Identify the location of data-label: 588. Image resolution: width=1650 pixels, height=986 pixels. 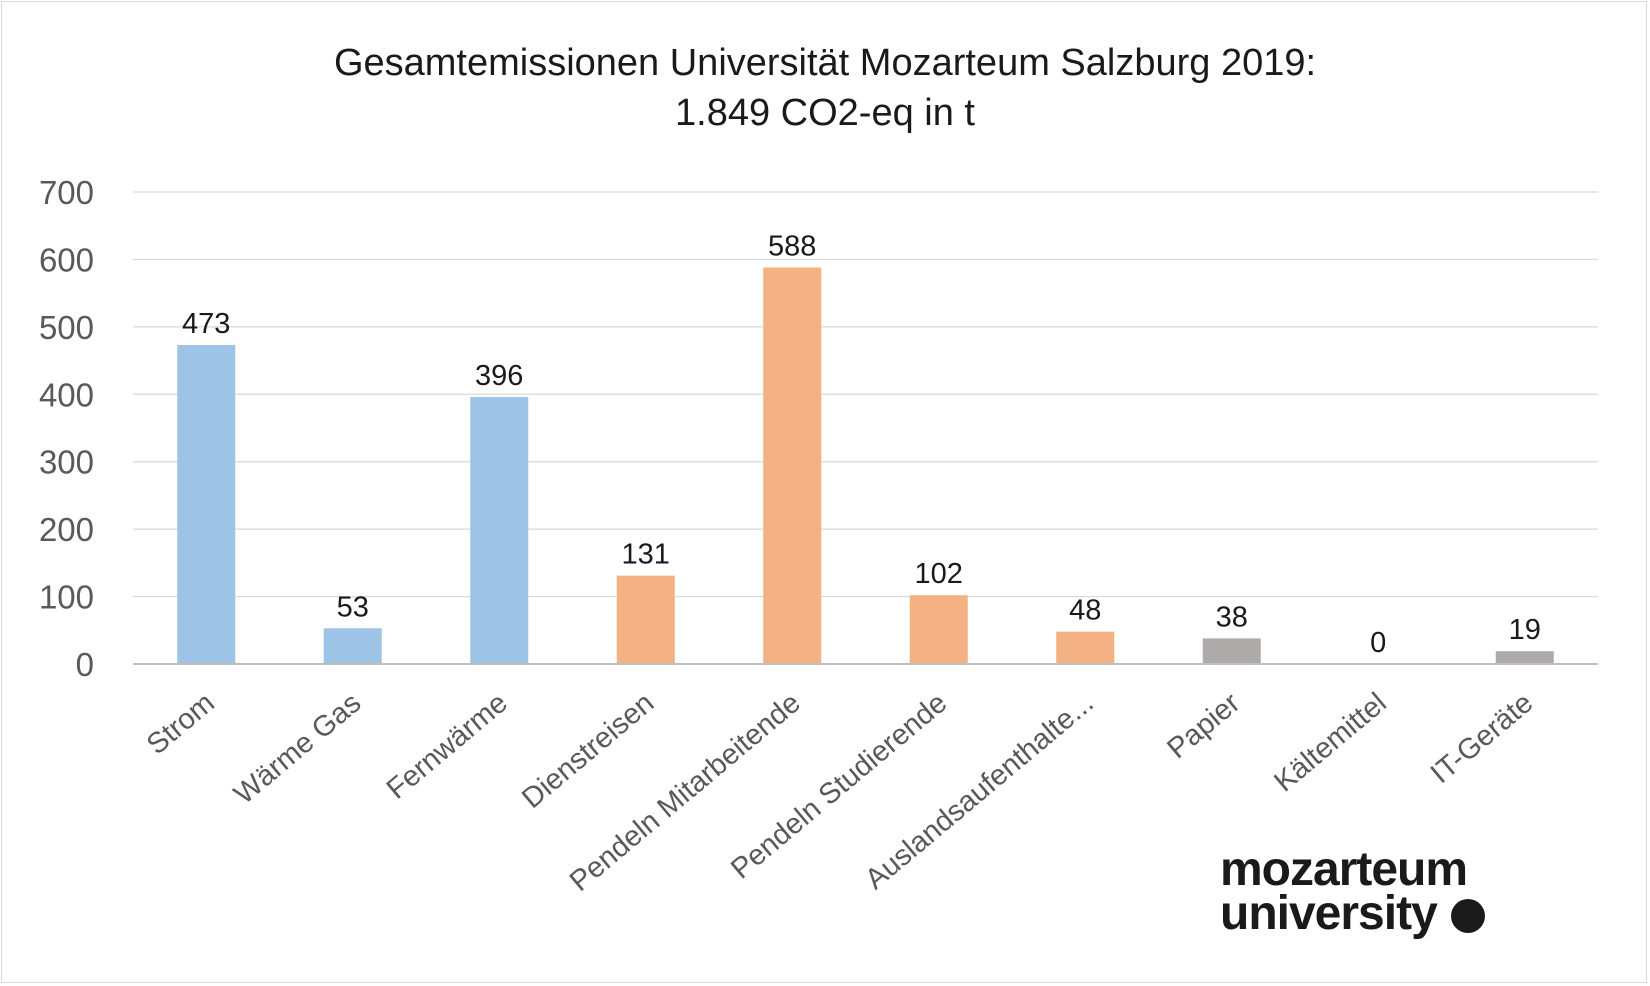
(792, 247).